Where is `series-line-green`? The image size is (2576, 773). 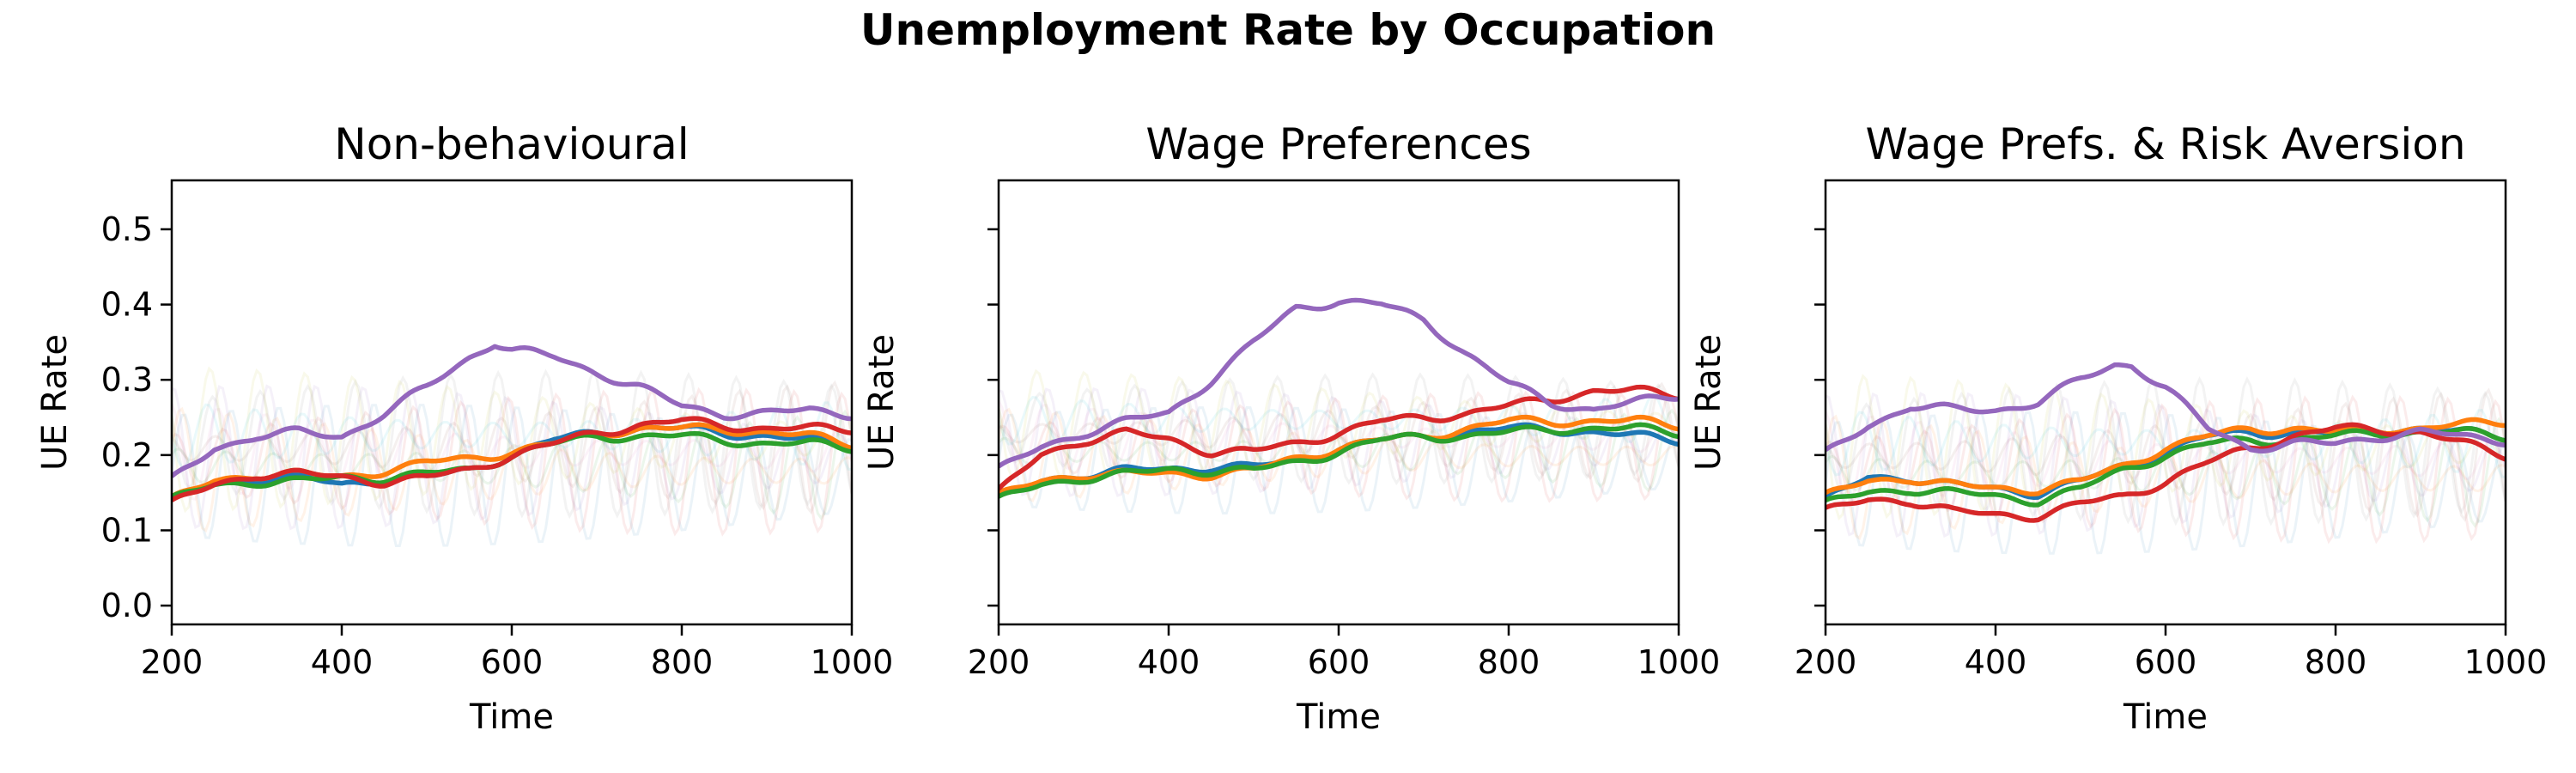
series-line-green is located at coordinates (1339, 461).